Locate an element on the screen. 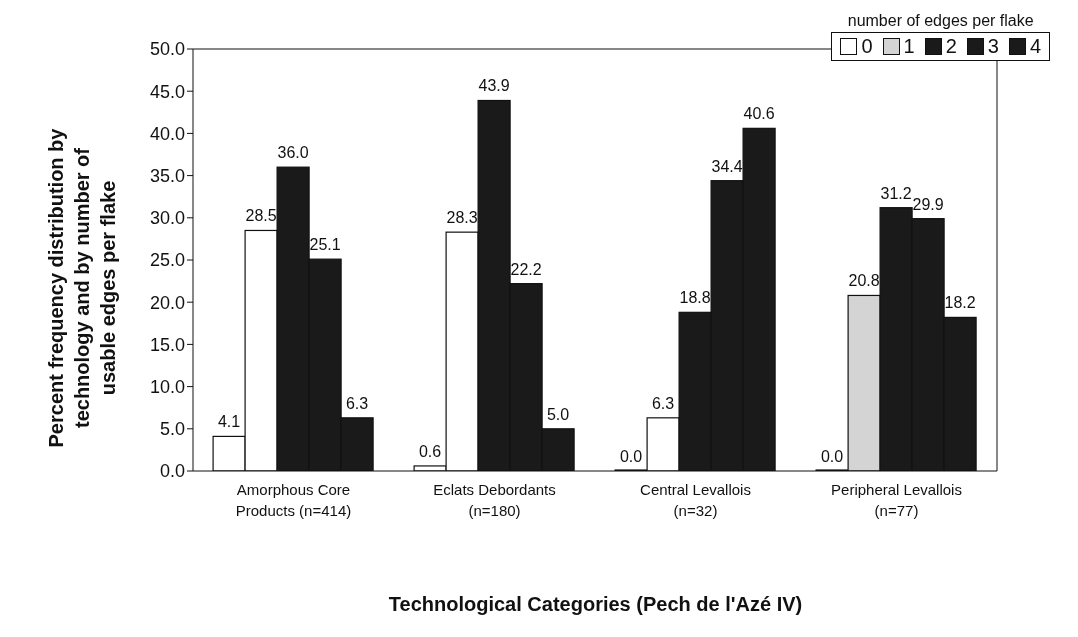 The width and height of the screenshot is (1078, 637). legend-title: number of edges per flake is located at coordinates (940, 21).